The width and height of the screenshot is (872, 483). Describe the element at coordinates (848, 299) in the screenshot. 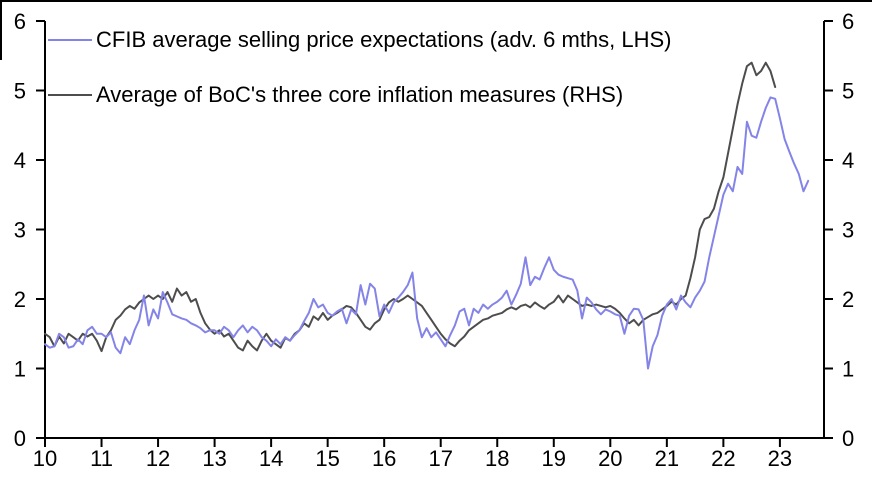

I see `y-tick-label-right: 2` at that location.